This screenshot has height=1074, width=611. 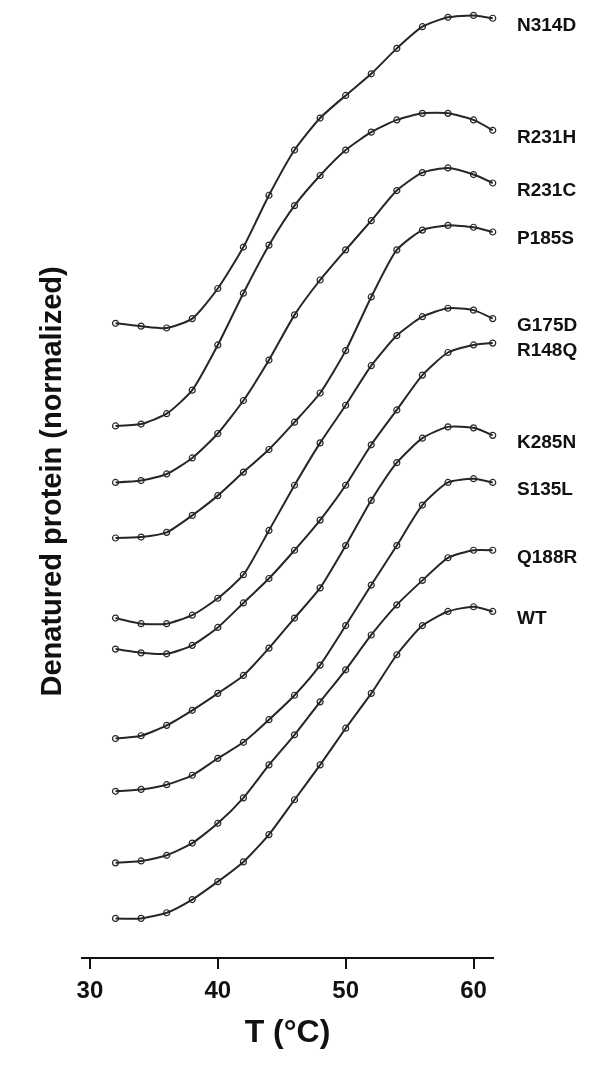 I want to click on x-tick-label: 30, so click(x=90, y=989).